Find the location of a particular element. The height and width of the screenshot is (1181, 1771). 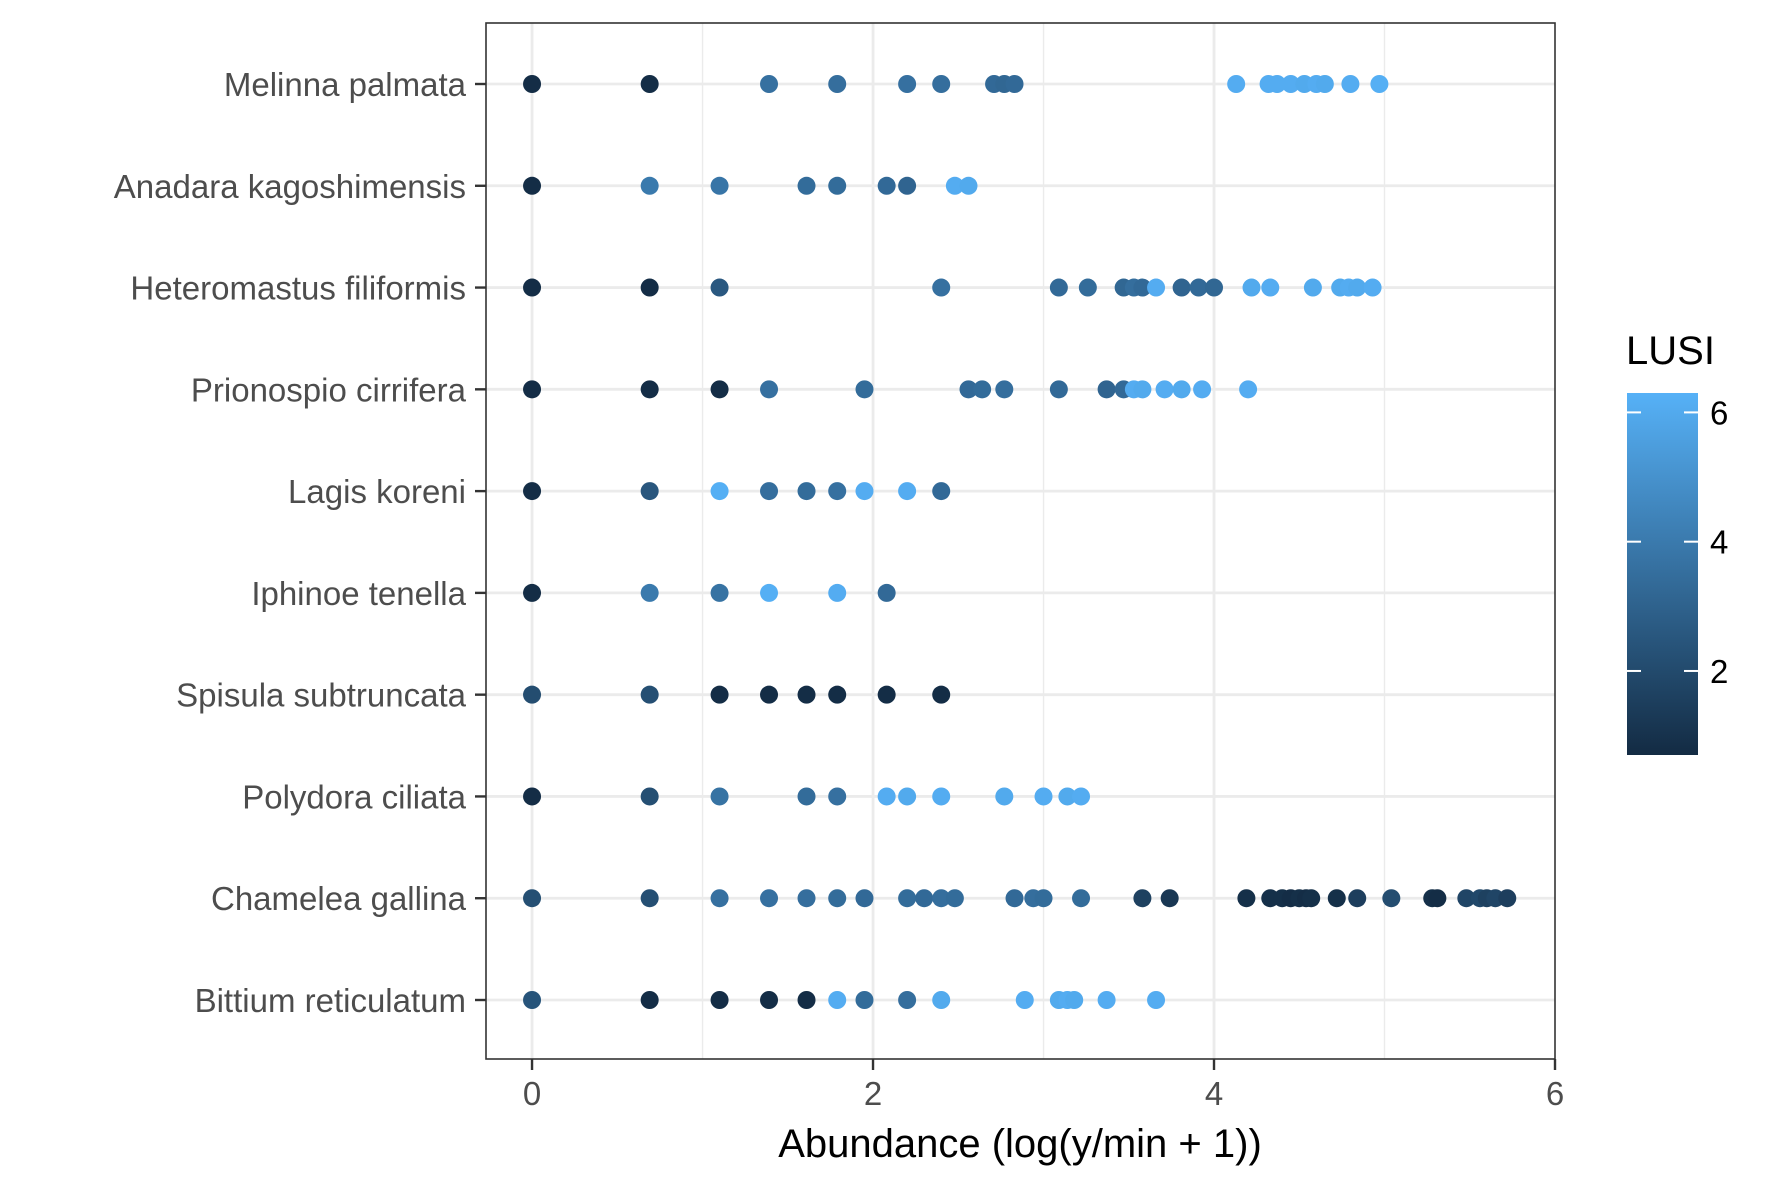

colorbar-tick-label: 6 is located at coordinates (1719, 412).